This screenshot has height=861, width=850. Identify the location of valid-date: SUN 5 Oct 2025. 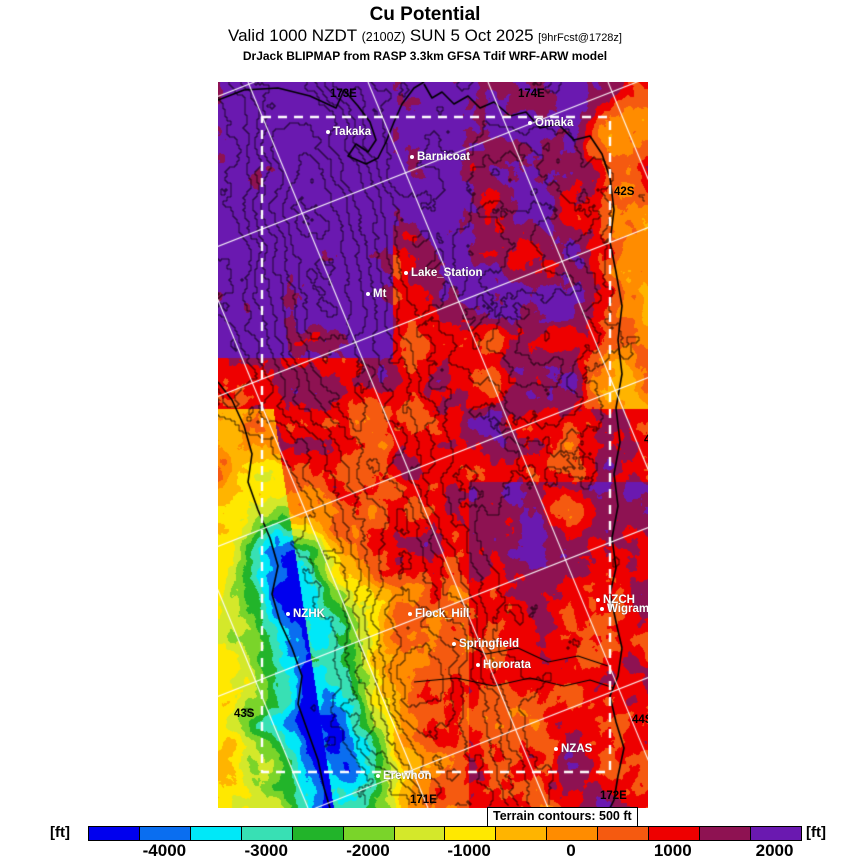
(471, 35).